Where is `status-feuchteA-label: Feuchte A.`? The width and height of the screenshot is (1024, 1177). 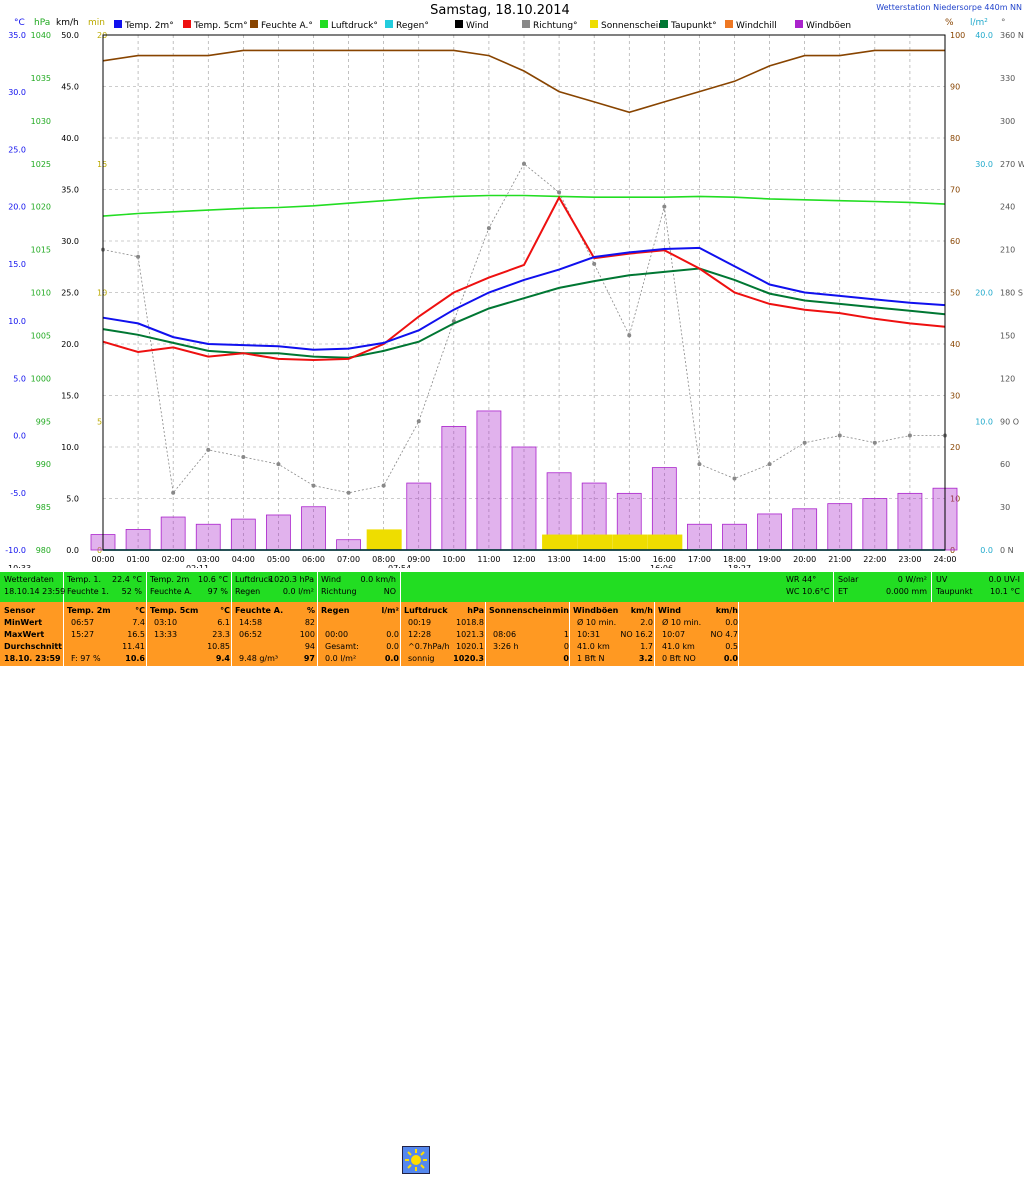
status-feuchteA-label: Feuchte A. is located at coordinates (171, 591).